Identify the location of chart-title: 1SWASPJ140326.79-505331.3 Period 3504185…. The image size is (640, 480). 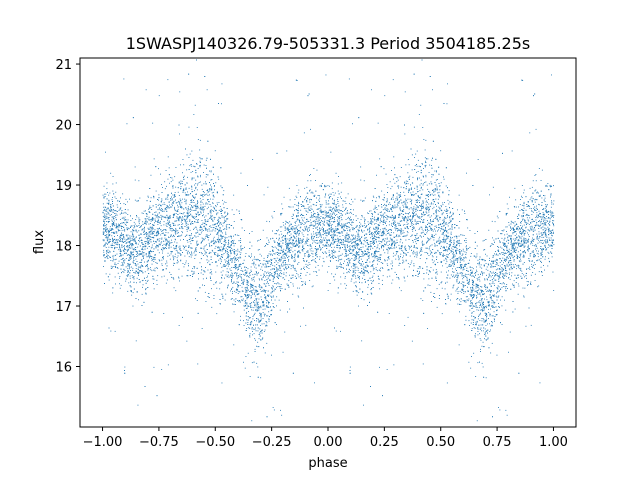
(328, 43).